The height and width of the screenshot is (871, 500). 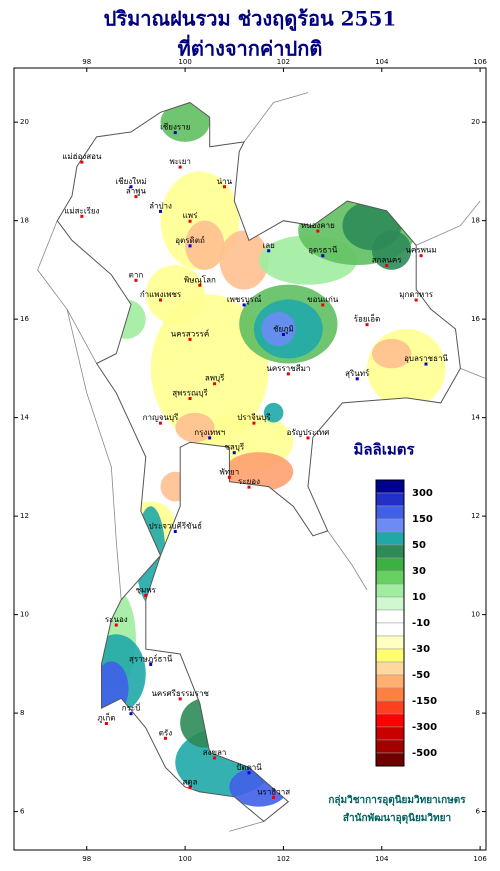 What do you see at coordinates (397, 800) in the screenshot?
I see `credit: กลุ่มวิชาการอุตุนิยมวิทยาเกษตร` at bounding box center [397, 800].